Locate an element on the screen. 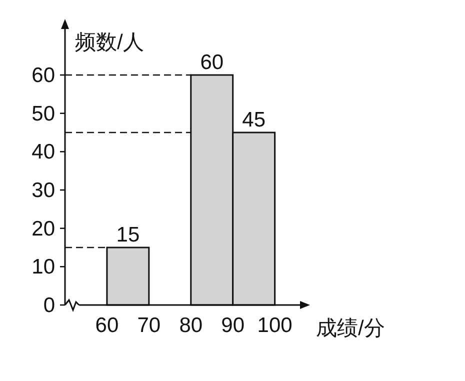 This screenshot has height=381, width=465. y-tick-label: 20 is located at coordinates (43, 228).